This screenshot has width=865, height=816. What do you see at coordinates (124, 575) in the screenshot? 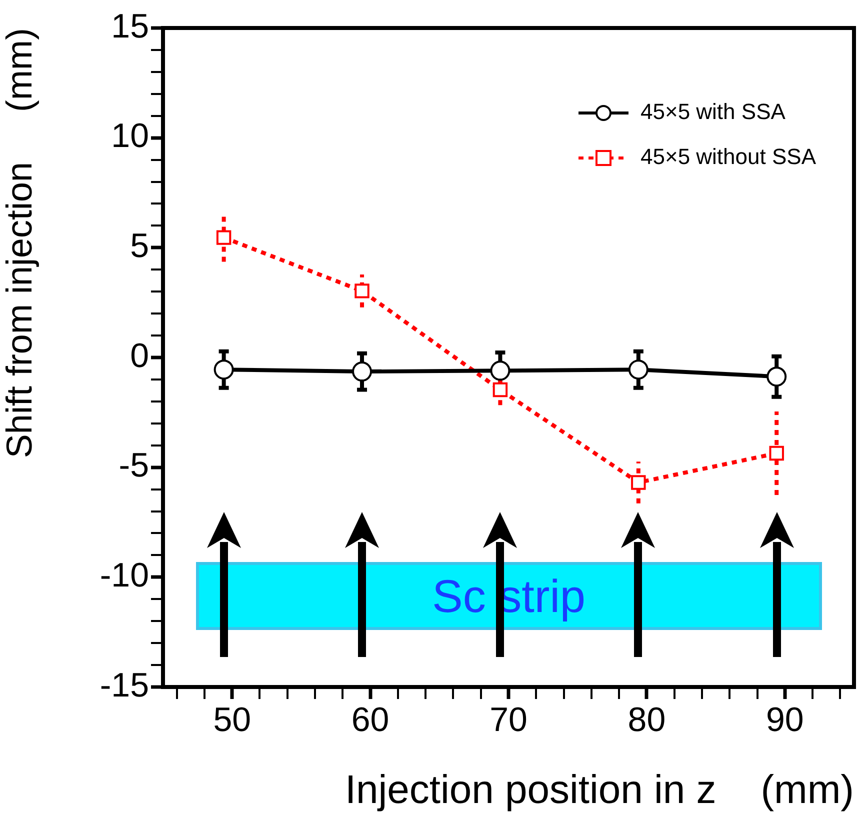
I see `y-tick-label: -10` at bounding box center [124, 575].